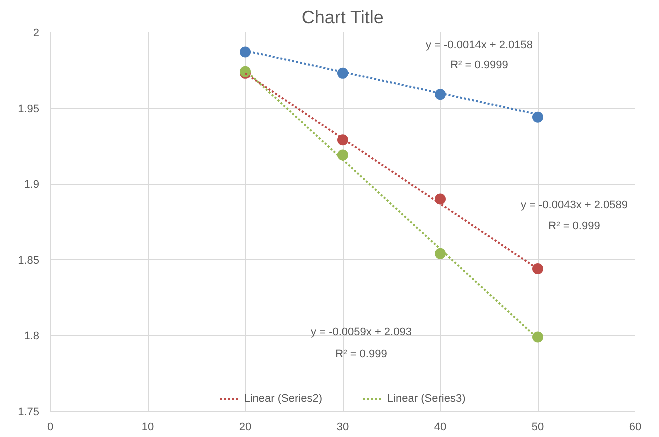 The width and height of the screenshot is (659, 437). I want to click on x-tick-label: 50, so click(538, 428).